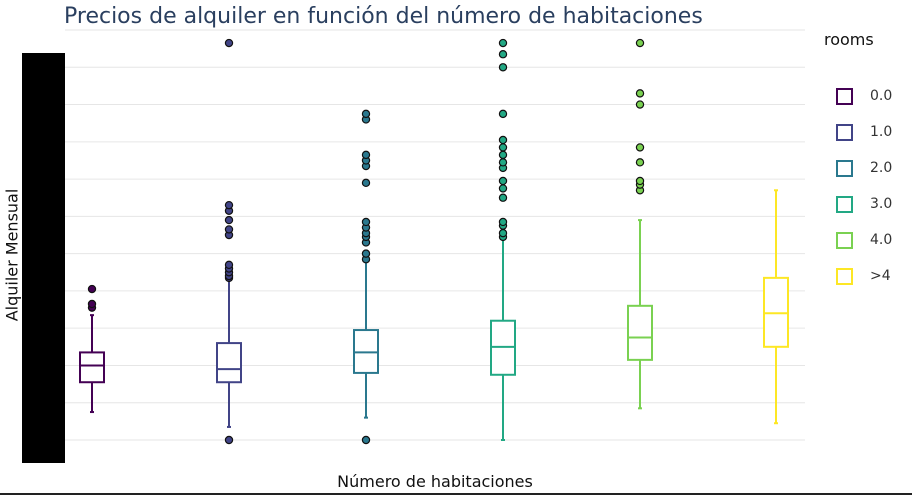 The width and height of the screenshot is (912, 497). I want to click on legend-title: rooms, so click(849, 39).